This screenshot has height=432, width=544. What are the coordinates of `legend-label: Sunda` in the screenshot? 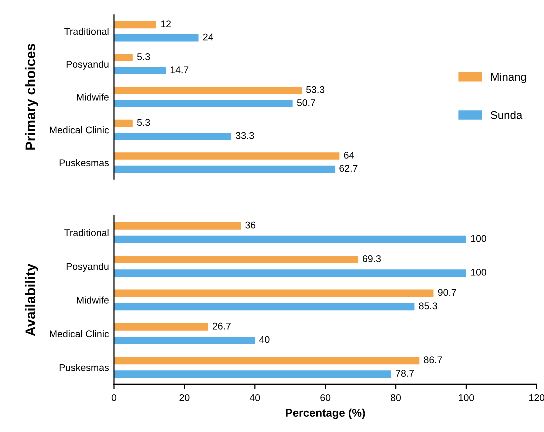 It's located at (506, 115).